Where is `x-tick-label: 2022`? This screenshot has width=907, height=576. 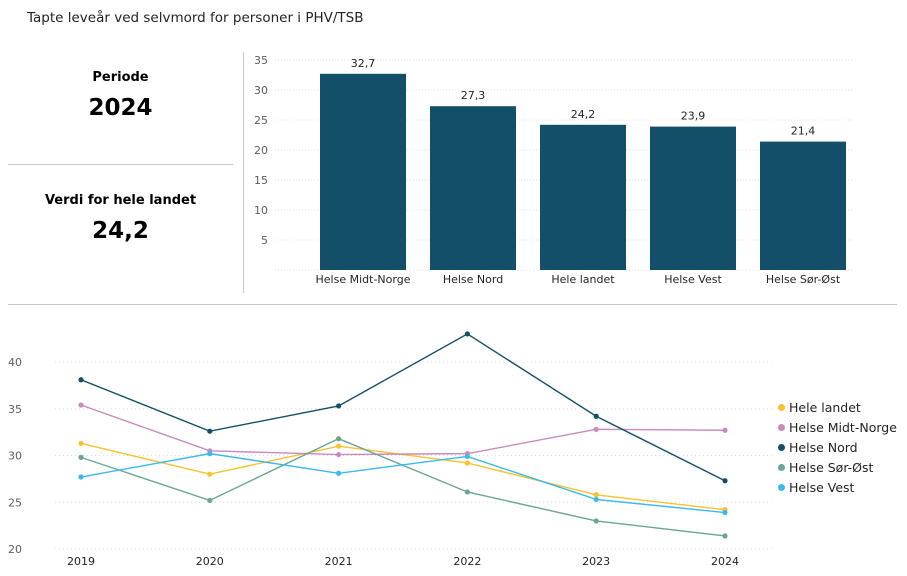
x-tick-label: 2022 is located at coordinates (467, 561).